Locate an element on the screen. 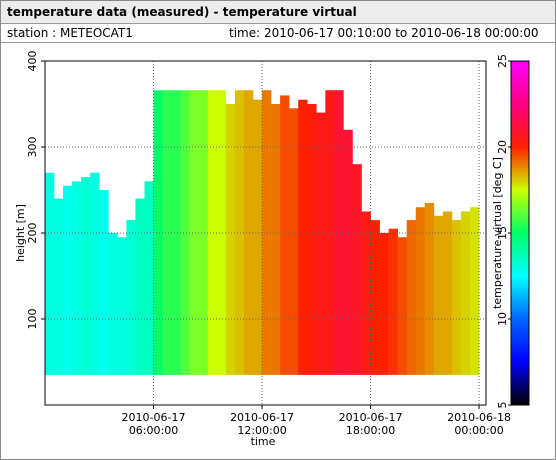  colorbar-tick-label: 25 is located at coordinates (502, 61).